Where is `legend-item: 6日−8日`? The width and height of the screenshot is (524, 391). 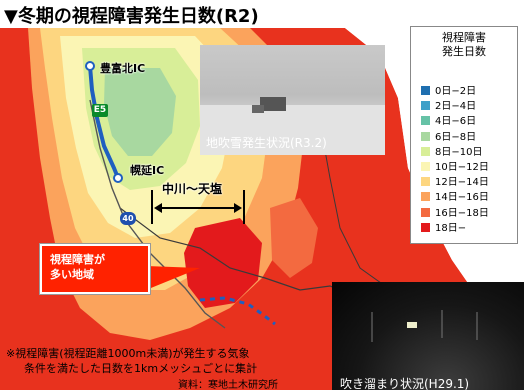
legend-item: 6日−8日 is located at coordinates (448, 137).